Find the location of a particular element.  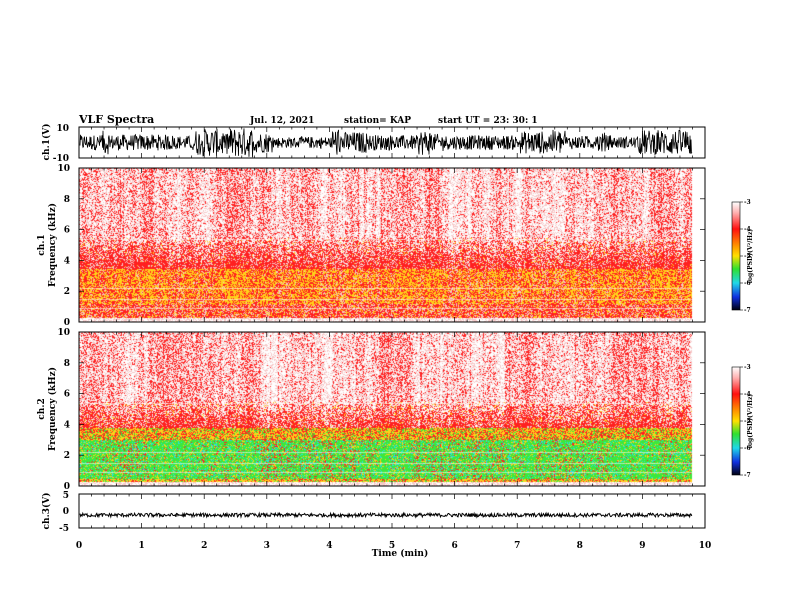

ch2-spec-ylabel-freq: Frequency (kHz) is located at coordinates (52, 409).